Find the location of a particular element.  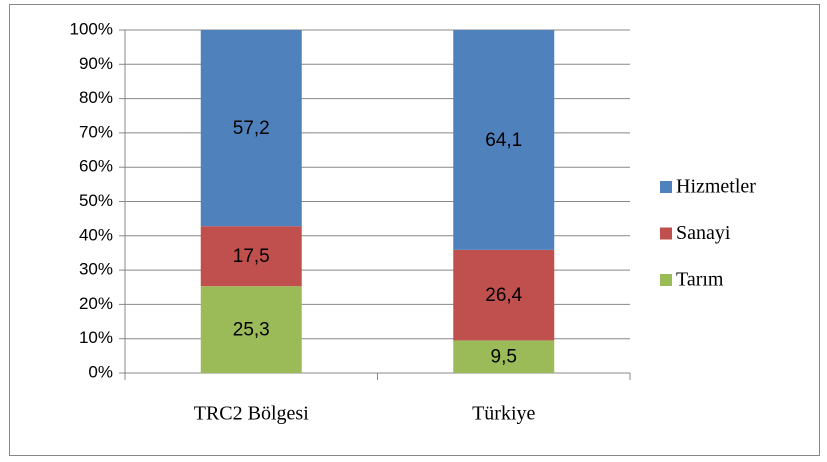

x-tick-label: TRC2 Bölgesi is located at coordinates (251, 414).